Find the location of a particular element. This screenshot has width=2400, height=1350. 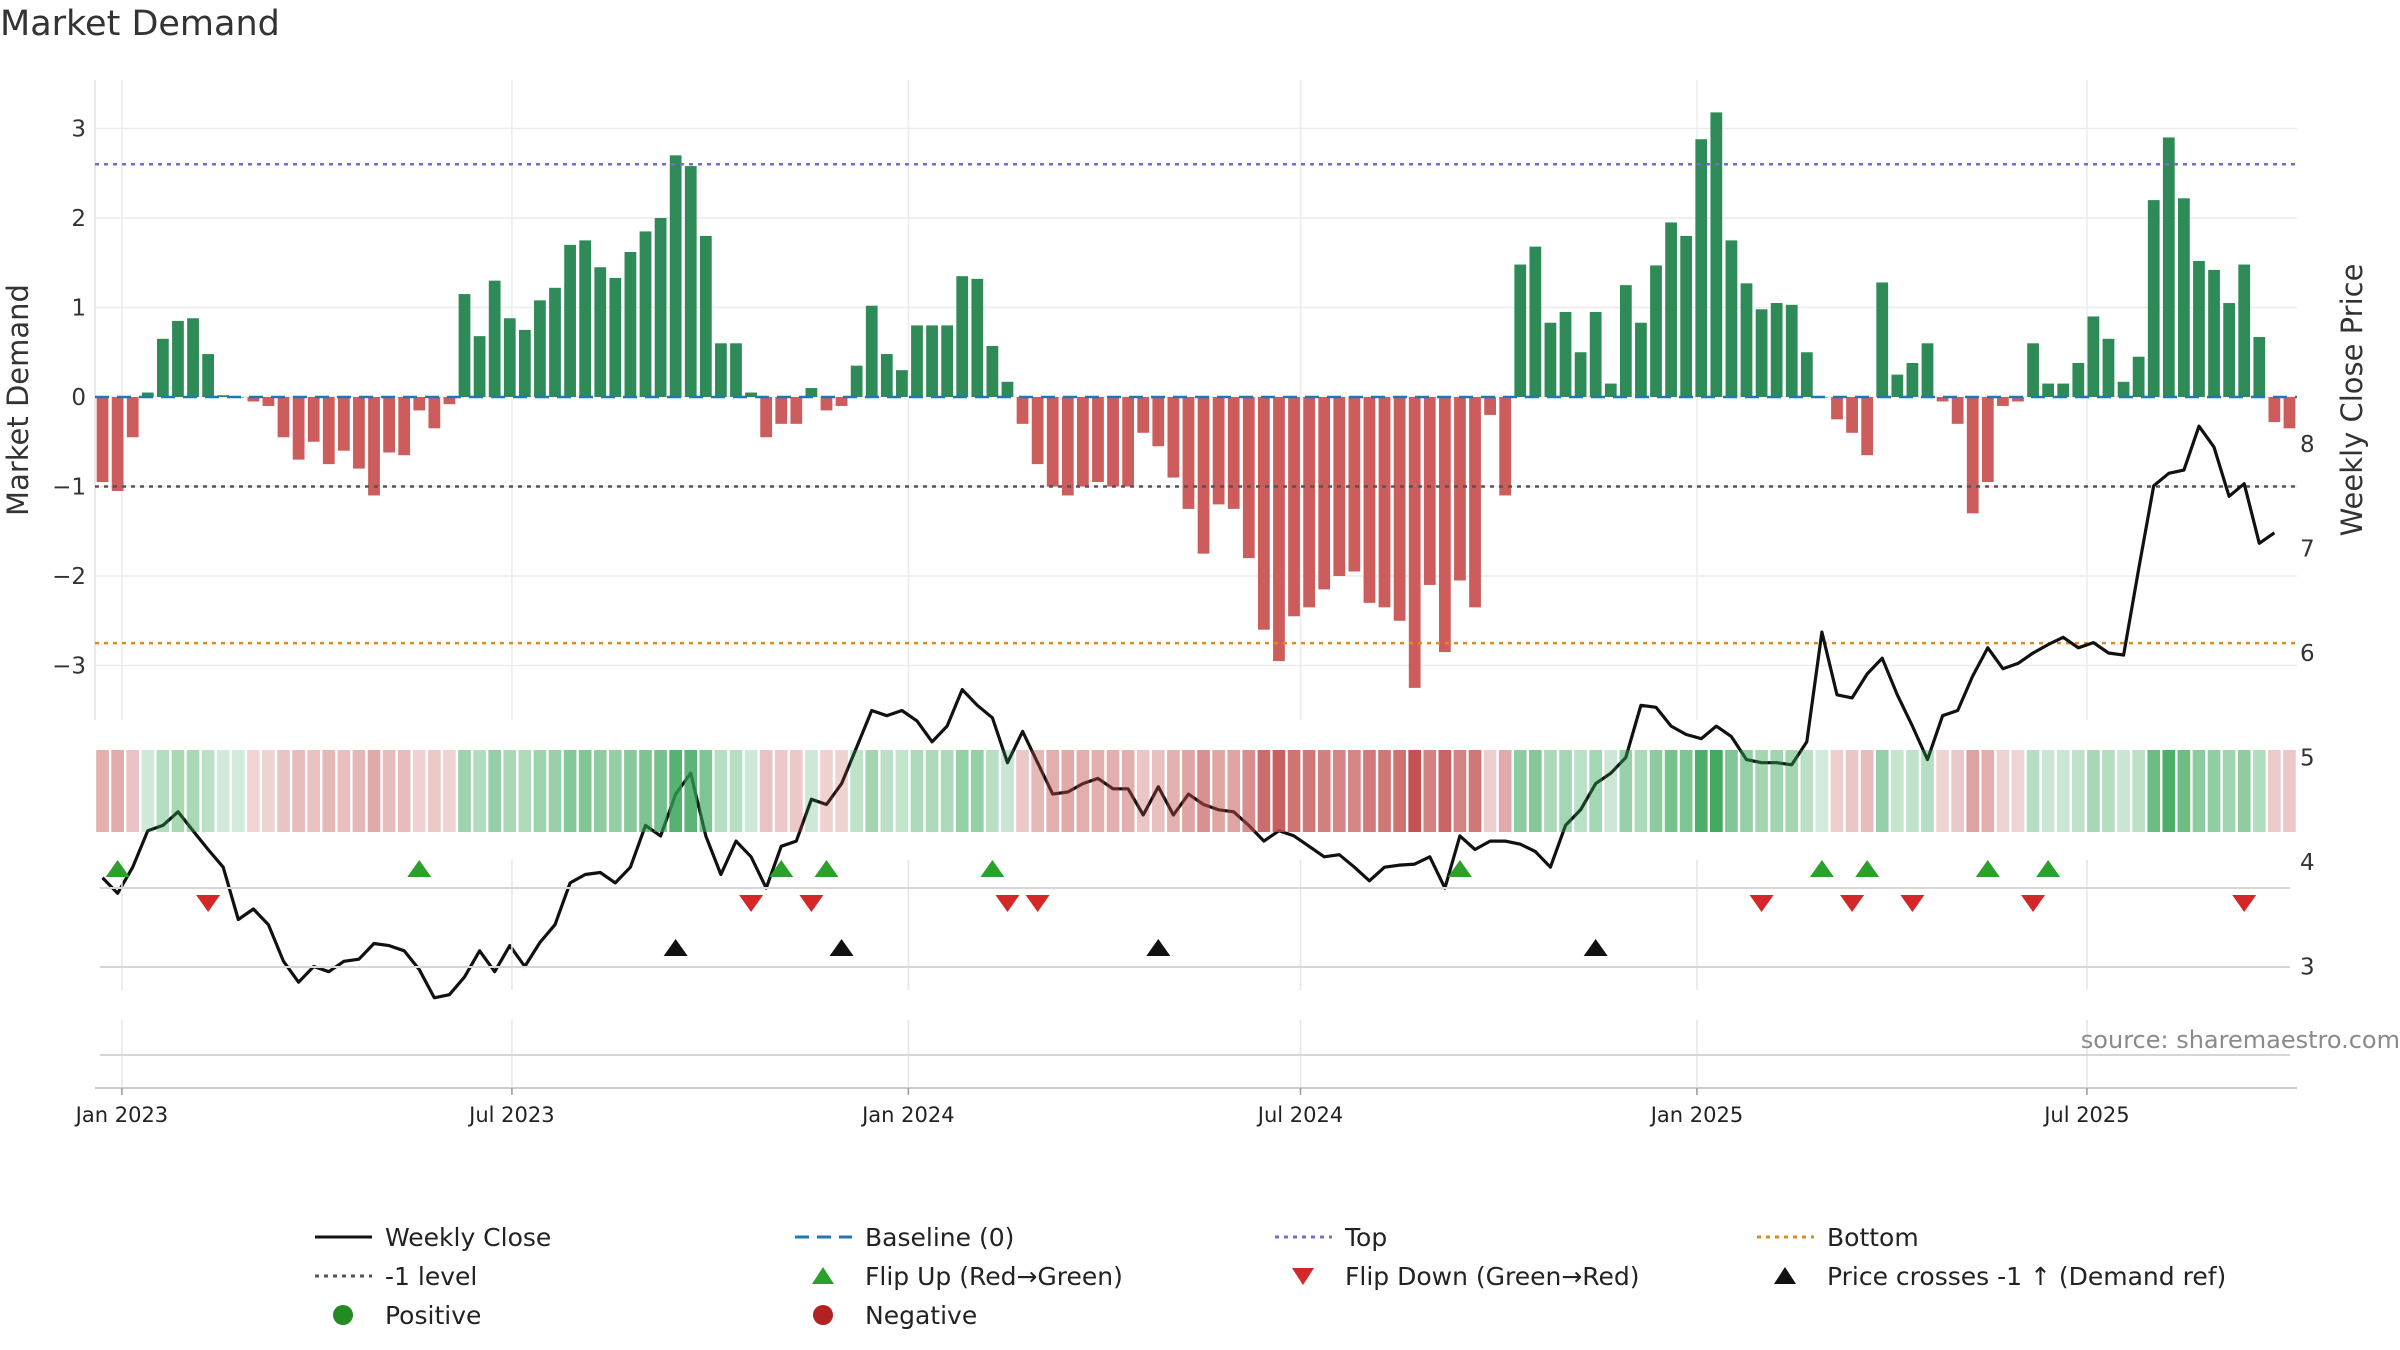

x-tick-label: Jul 2025 is located at coordinates (2085, 1115).